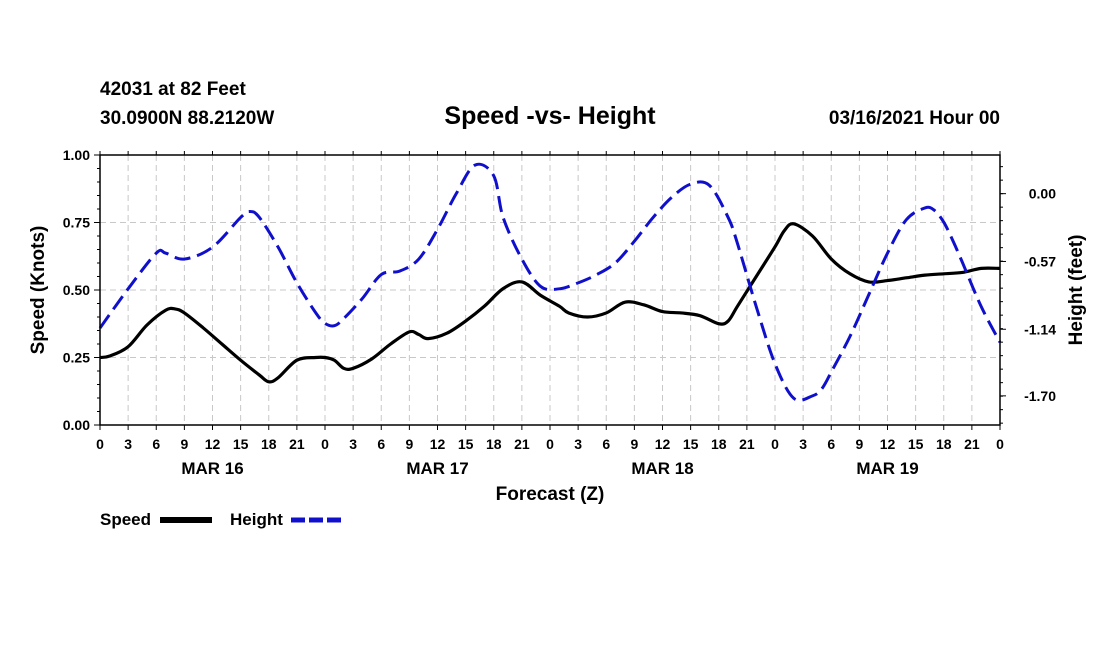 This screenshot has height=650, width=1100. What do you see at coordinates (549, 468) in the screenshot?
I see `day-labels: MAR 16 MAR 17 MAR 18 MAR 19` at bounding box center [549, 468].